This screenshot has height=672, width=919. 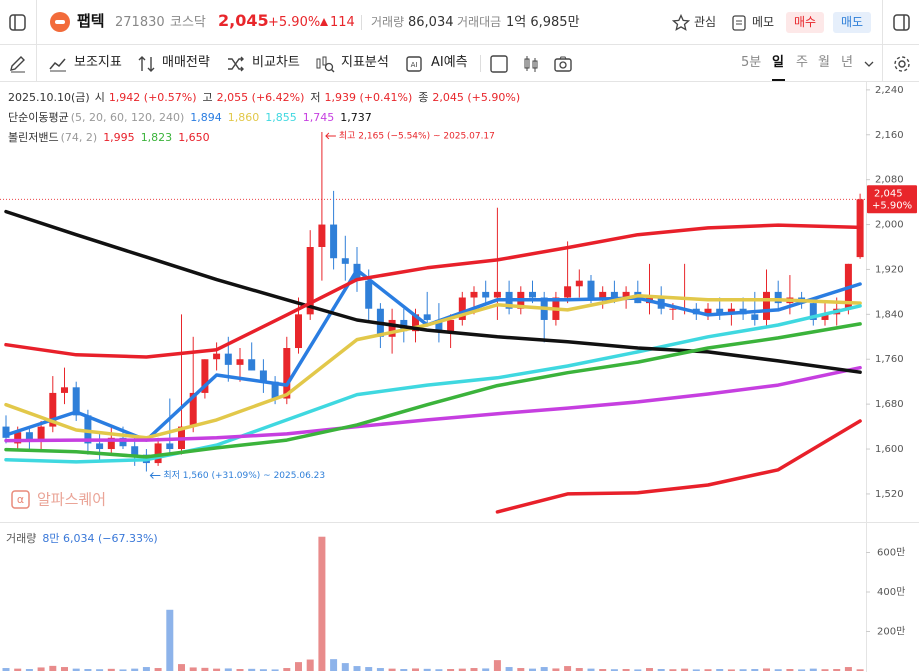 I want to click on ma-value: 1,745, so click(x=319, y=117).